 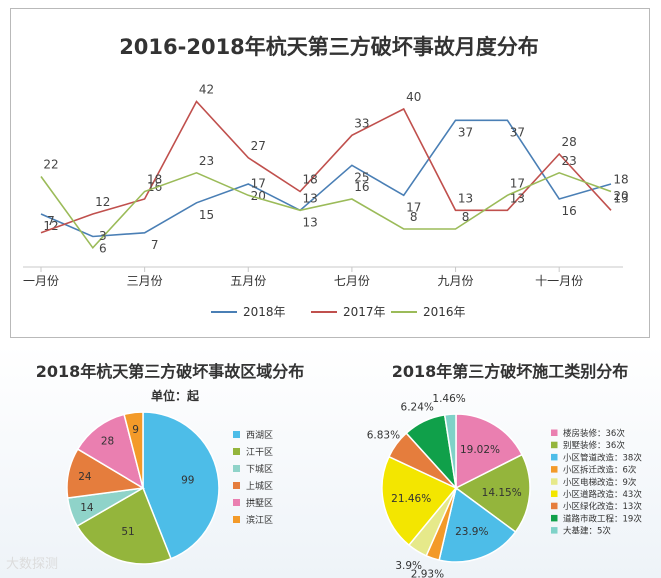 What do you see at coordinates (600, 470) in the screenshot?
I see `legend-label: 小区拆迁改造：6次` at bounding box center [600, 470].